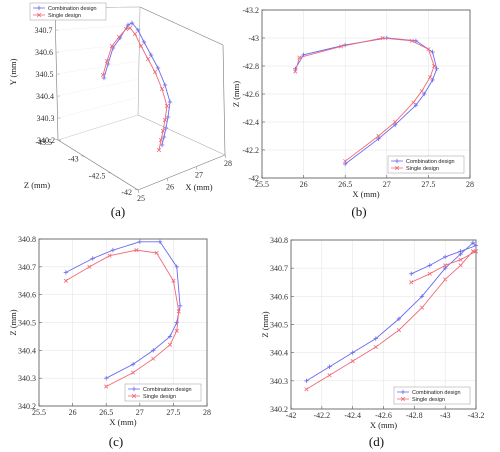 Image resolution: width=500 pixels, height=452 pixels. I want to click on z-tick-label: -43.5, so click(43, 142).